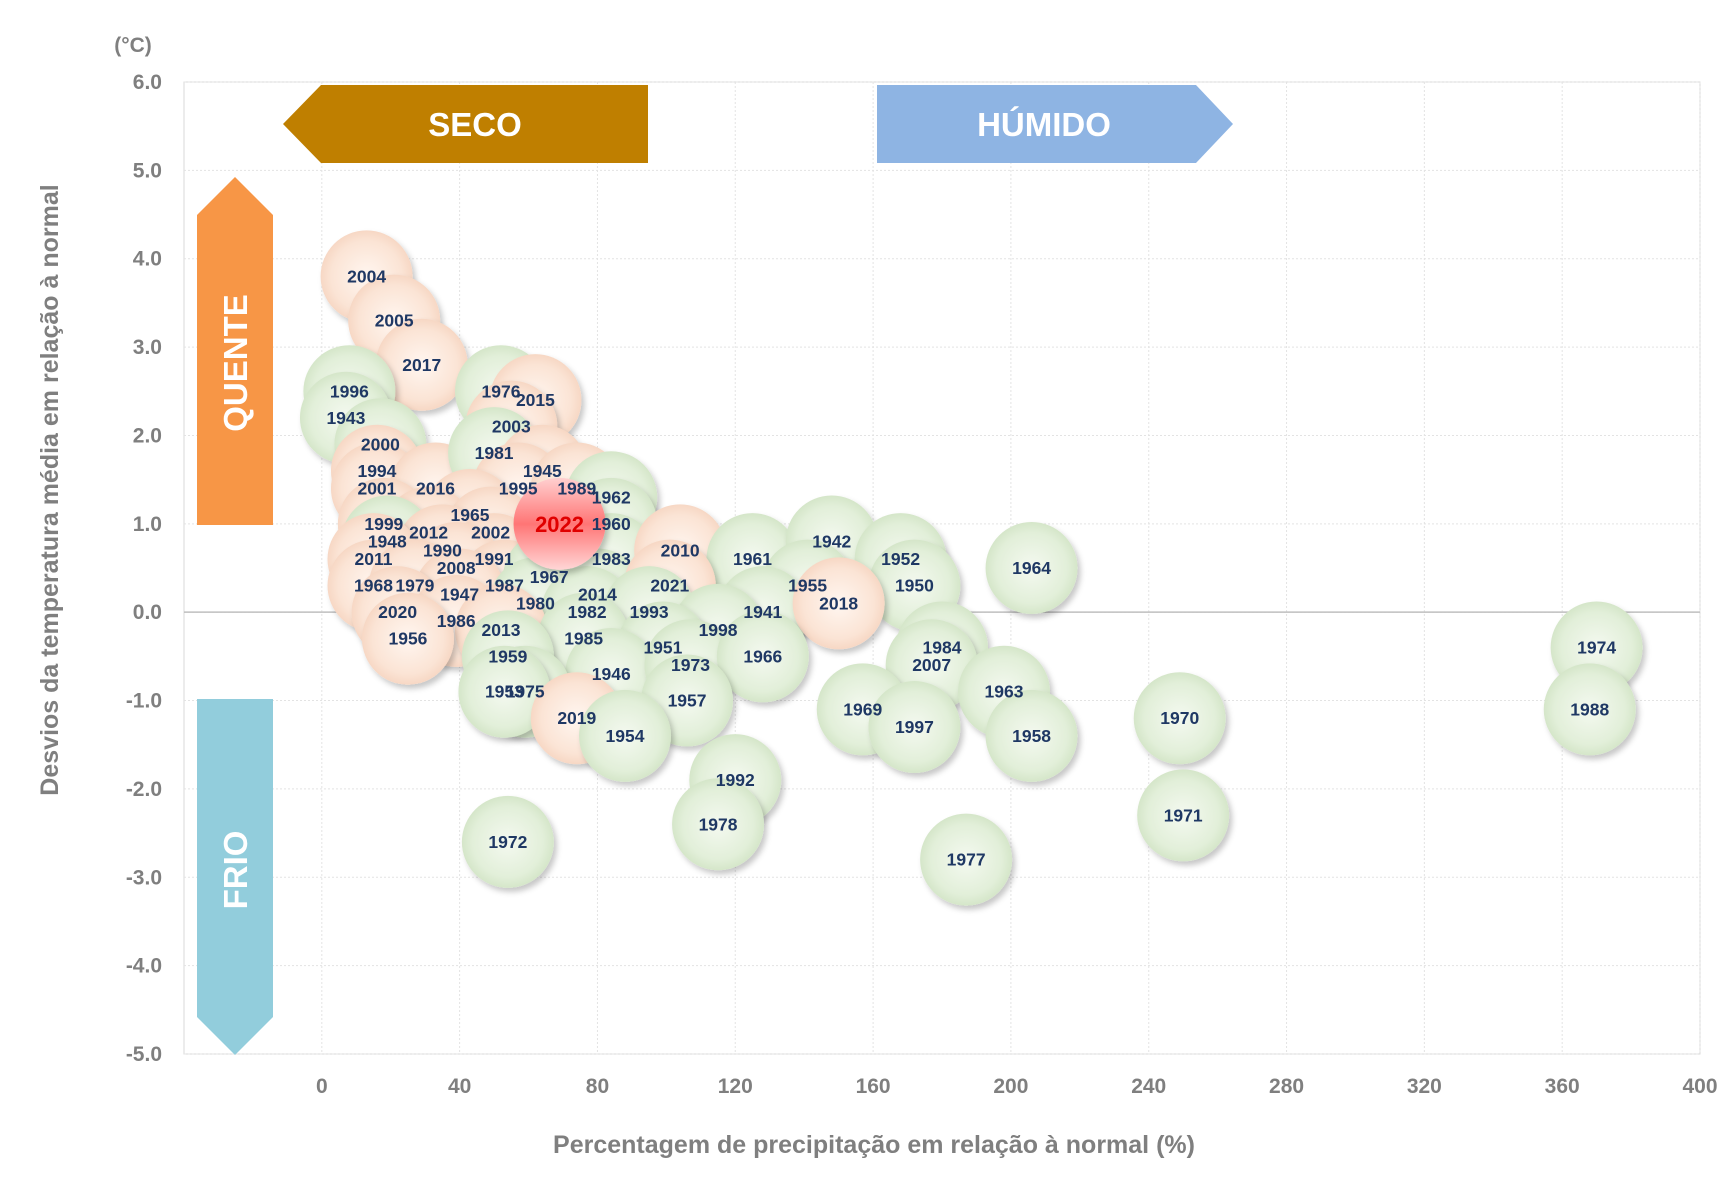 The height and width of the screenshot is (1181, 1723). Describe the element at coordinates (133, 45) in the screenshot. I see `y-axis-unit: (°C)` at that location.